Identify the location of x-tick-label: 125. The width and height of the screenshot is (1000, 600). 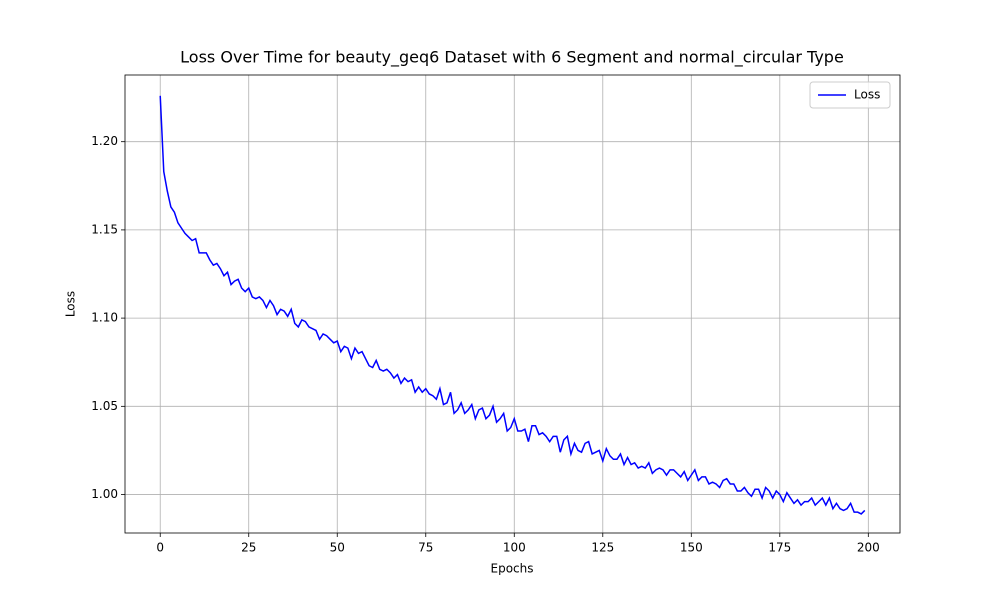
(602, 548).